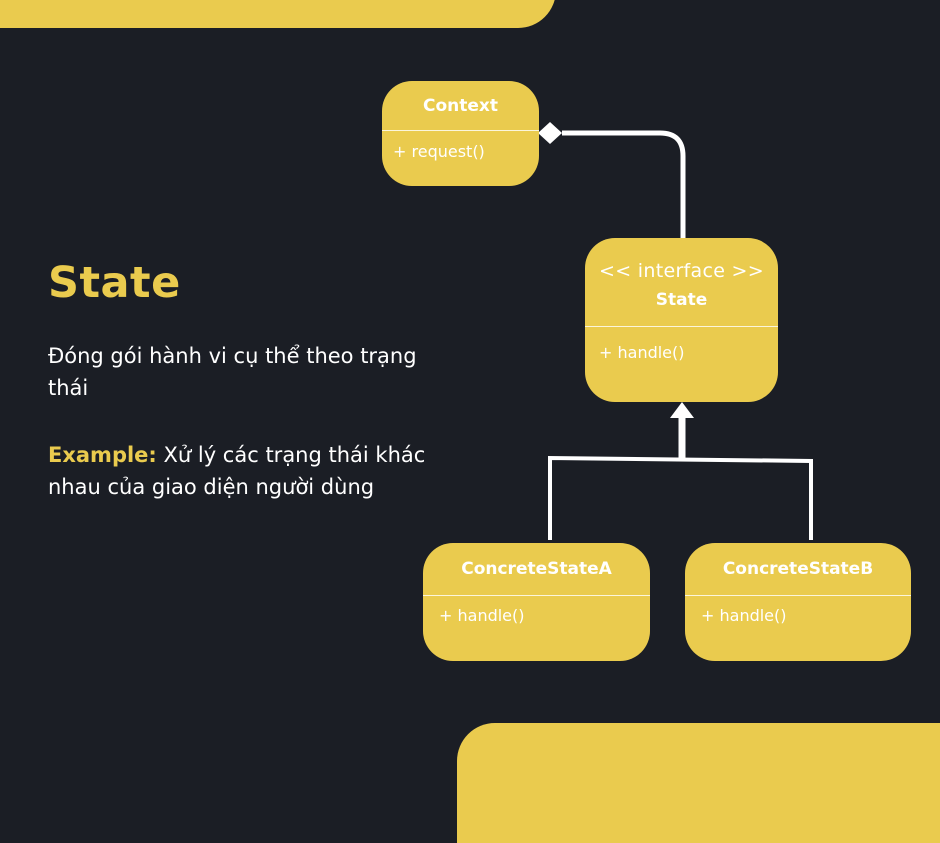  What do you see at coordinates (114, 283) in the screenshot?
I see `page-title: State` at bounding box center [114, 283].